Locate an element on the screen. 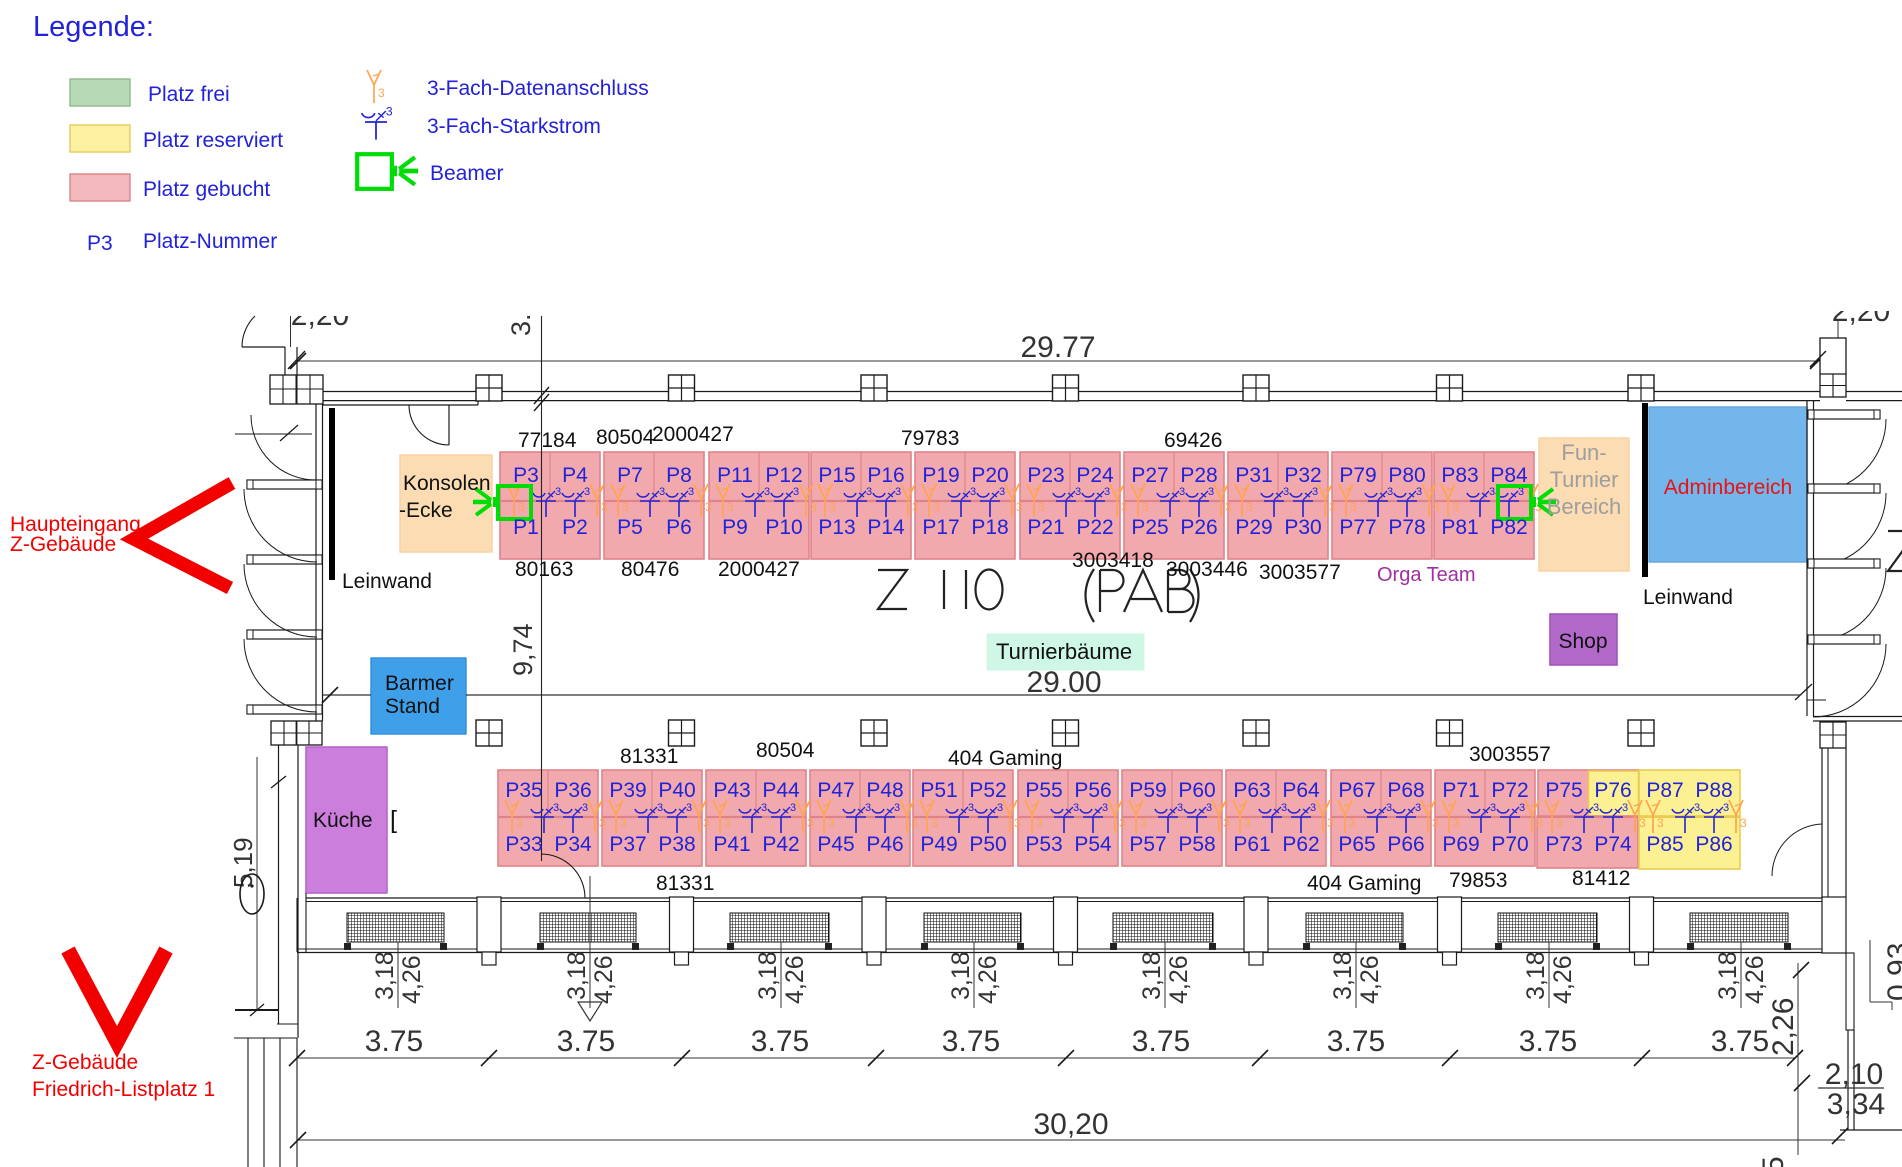 The width and height of the screenshot is (1902, 1167). svg-text: P45 is located at coordinates (835, 844).